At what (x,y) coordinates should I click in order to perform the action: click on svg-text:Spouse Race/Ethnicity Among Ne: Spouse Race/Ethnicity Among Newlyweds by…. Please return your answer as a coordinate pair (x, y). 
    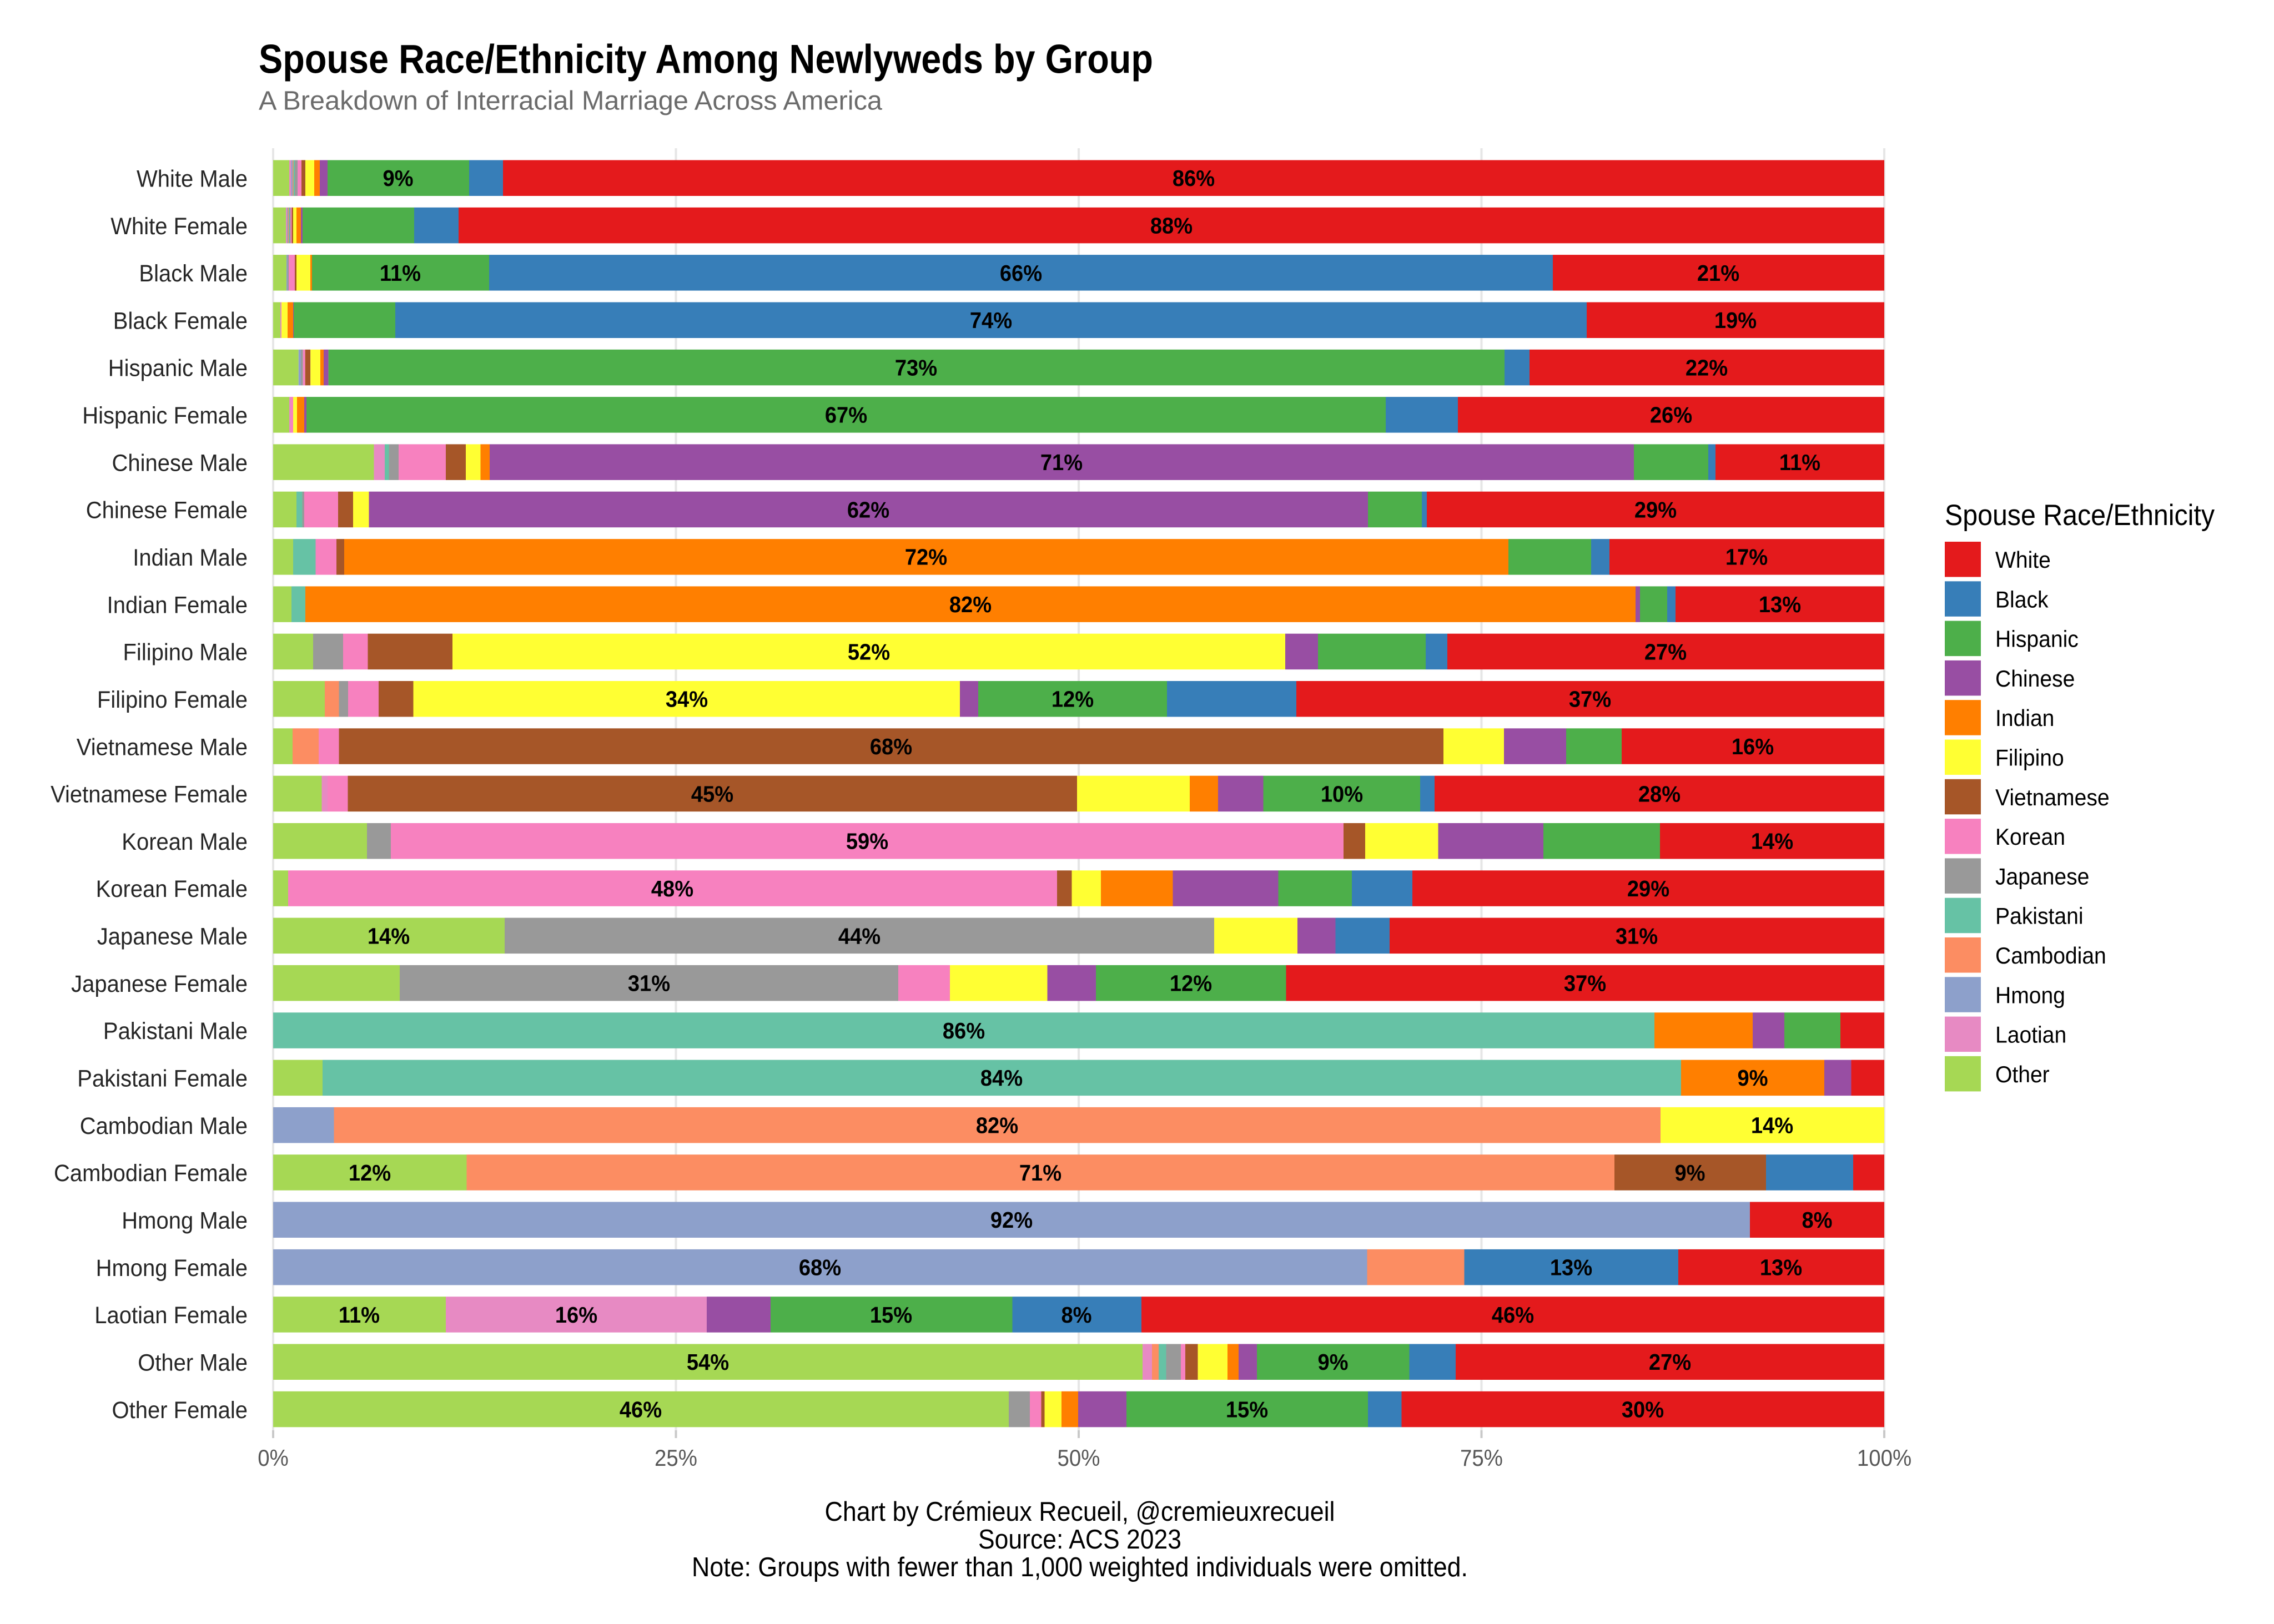
    Looking at the image, I should click on (706, 59).